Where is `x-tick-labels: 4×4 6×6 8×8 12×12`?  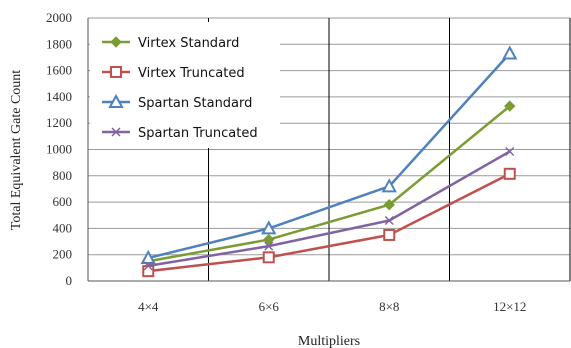
x-tick-labels: 4×4 6×6 8×8 12×12 is located at coordinates (332, 306).